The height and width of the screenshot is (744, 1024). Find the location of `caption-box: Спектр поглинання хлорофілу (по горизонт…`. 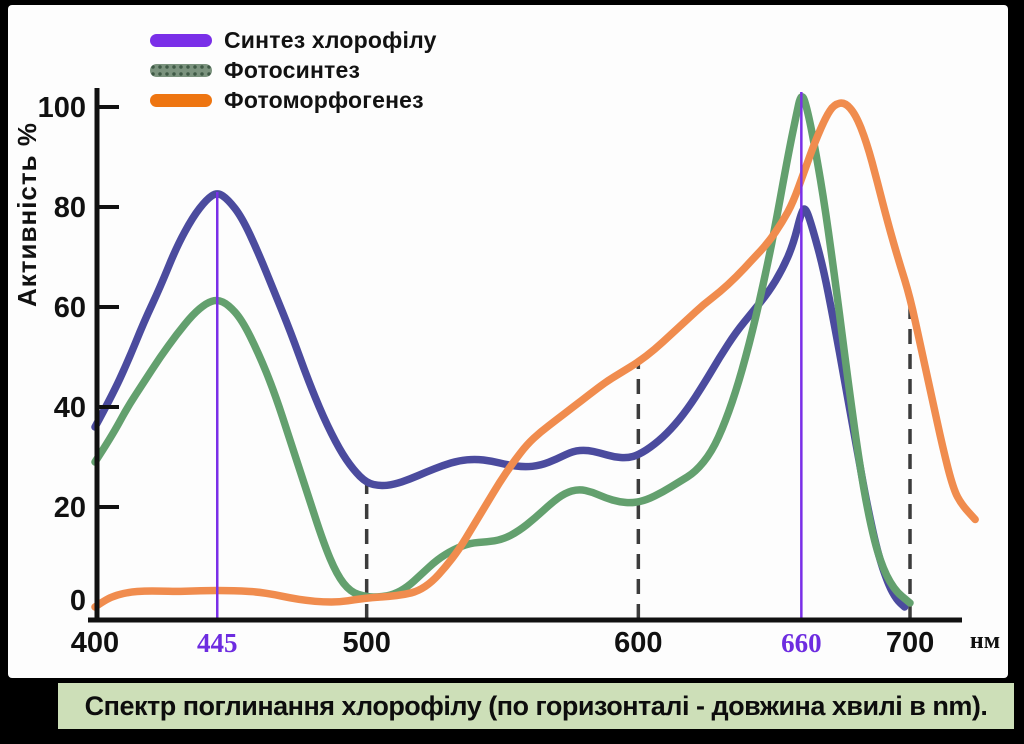

caption-box: Спектр поглинання хлорофілу (по горизонт… is located at coordinates (536, 706).